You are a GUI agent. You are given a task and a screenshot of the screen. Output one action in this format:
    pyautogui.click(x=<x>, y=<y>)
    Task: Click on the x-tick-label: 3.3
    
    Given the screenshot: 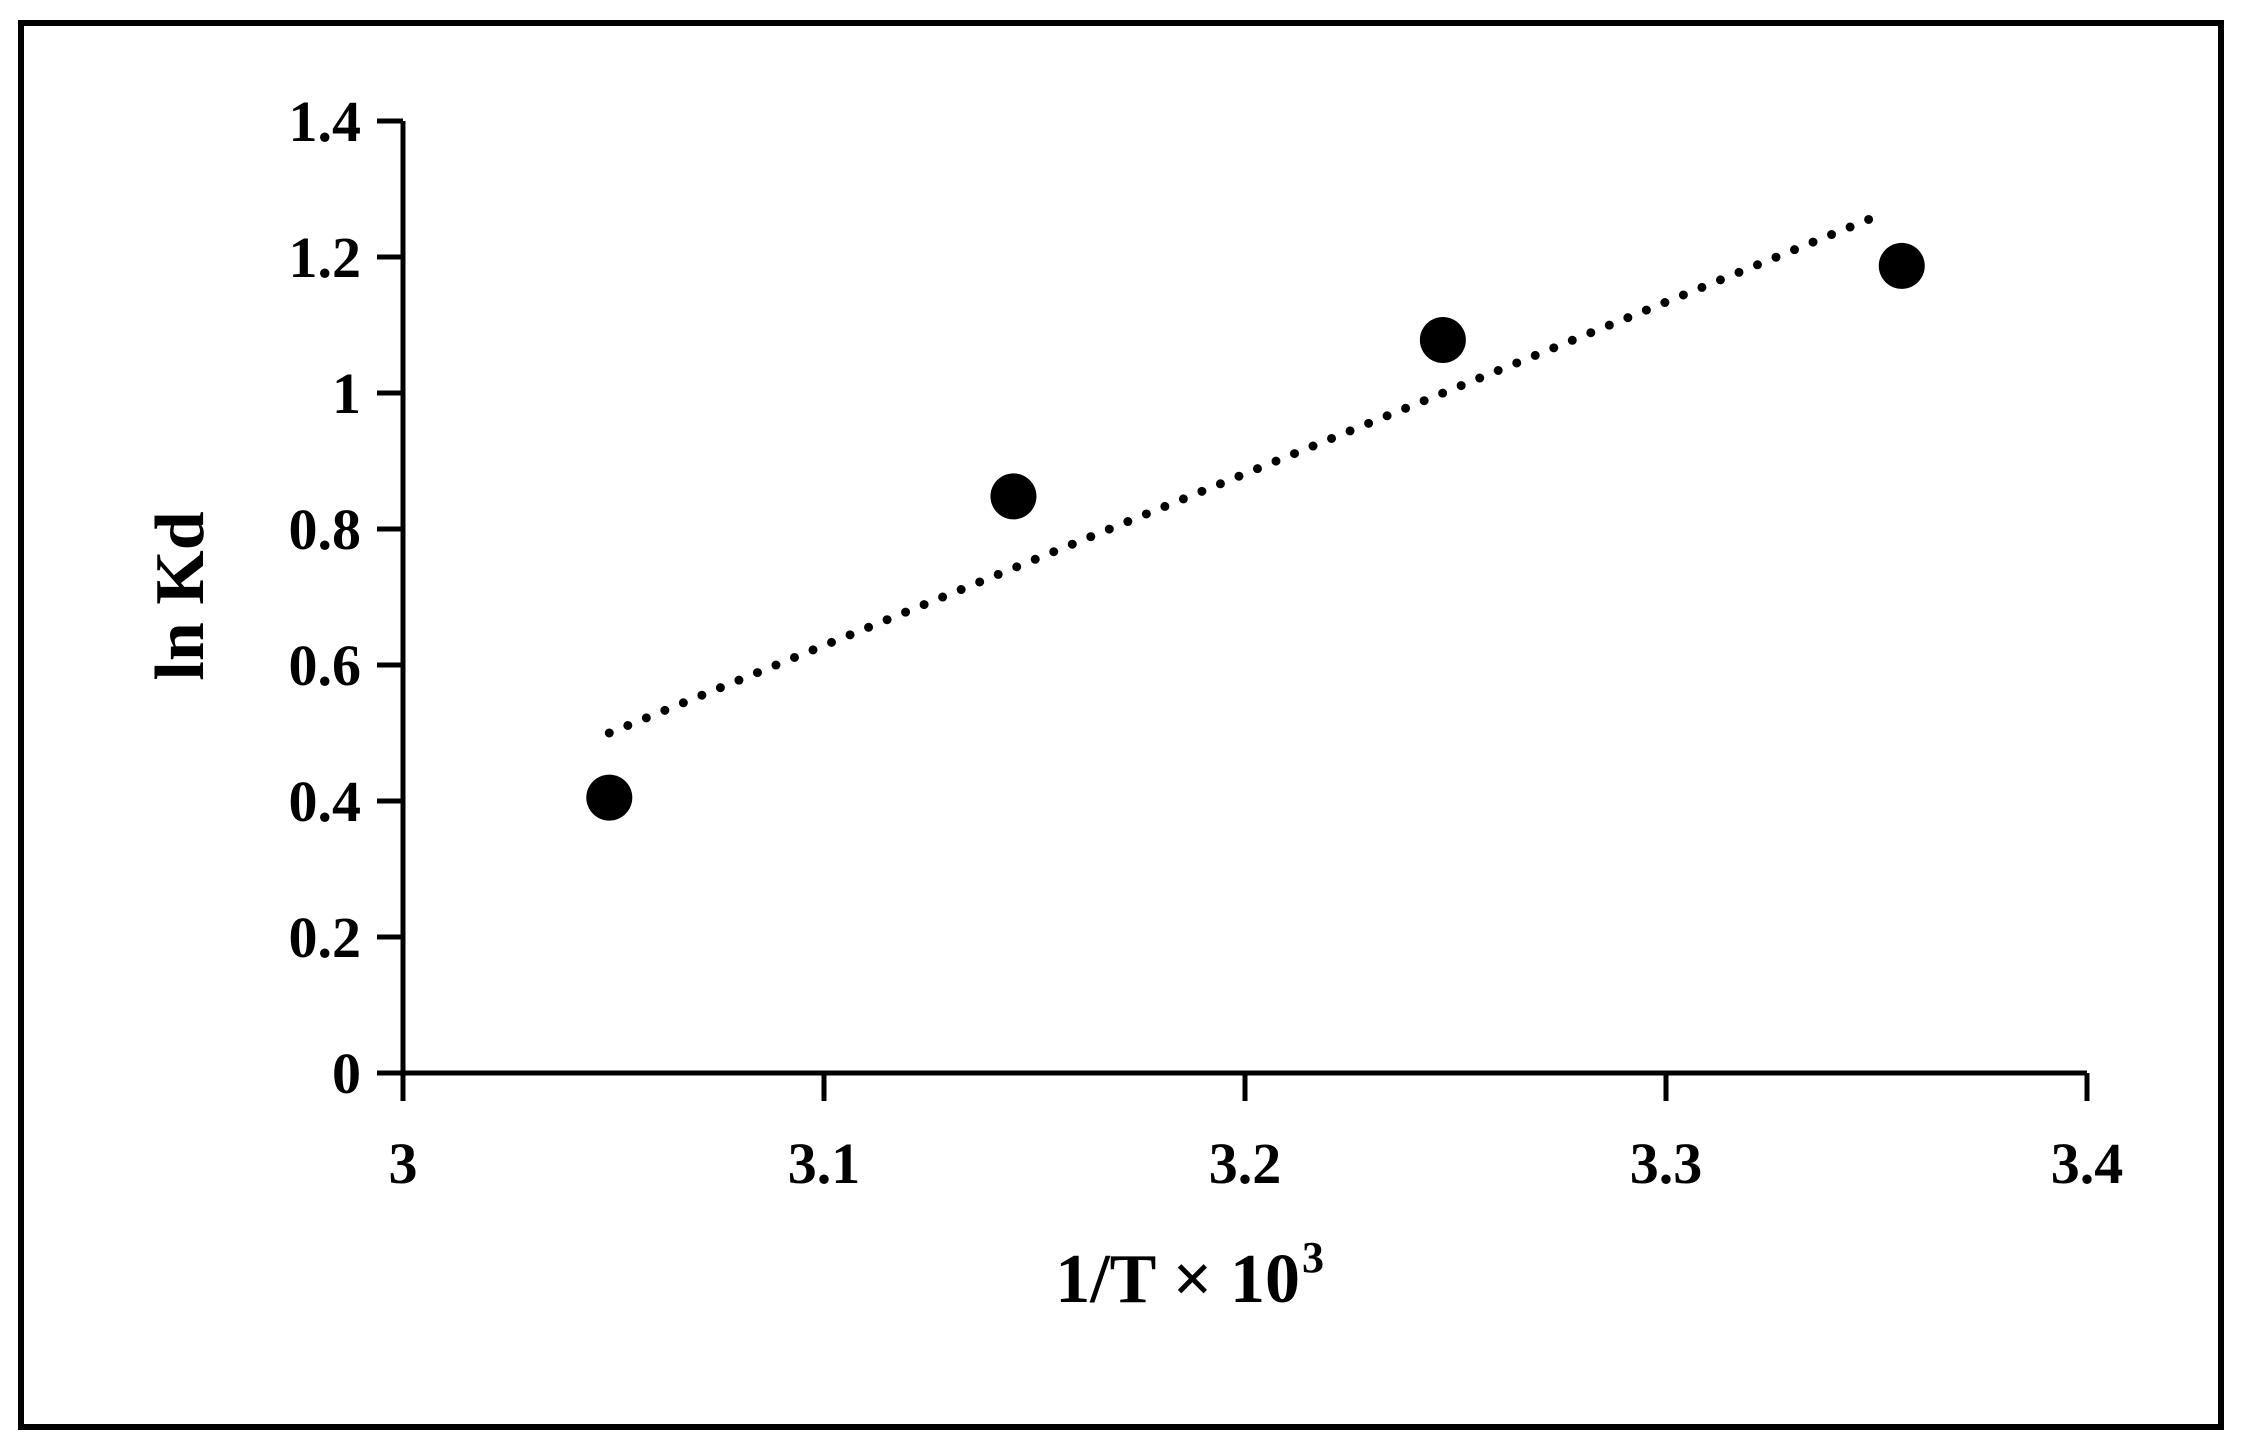 What is the action you would take?
    pyautogui.click(x=1666, y=1163)
    